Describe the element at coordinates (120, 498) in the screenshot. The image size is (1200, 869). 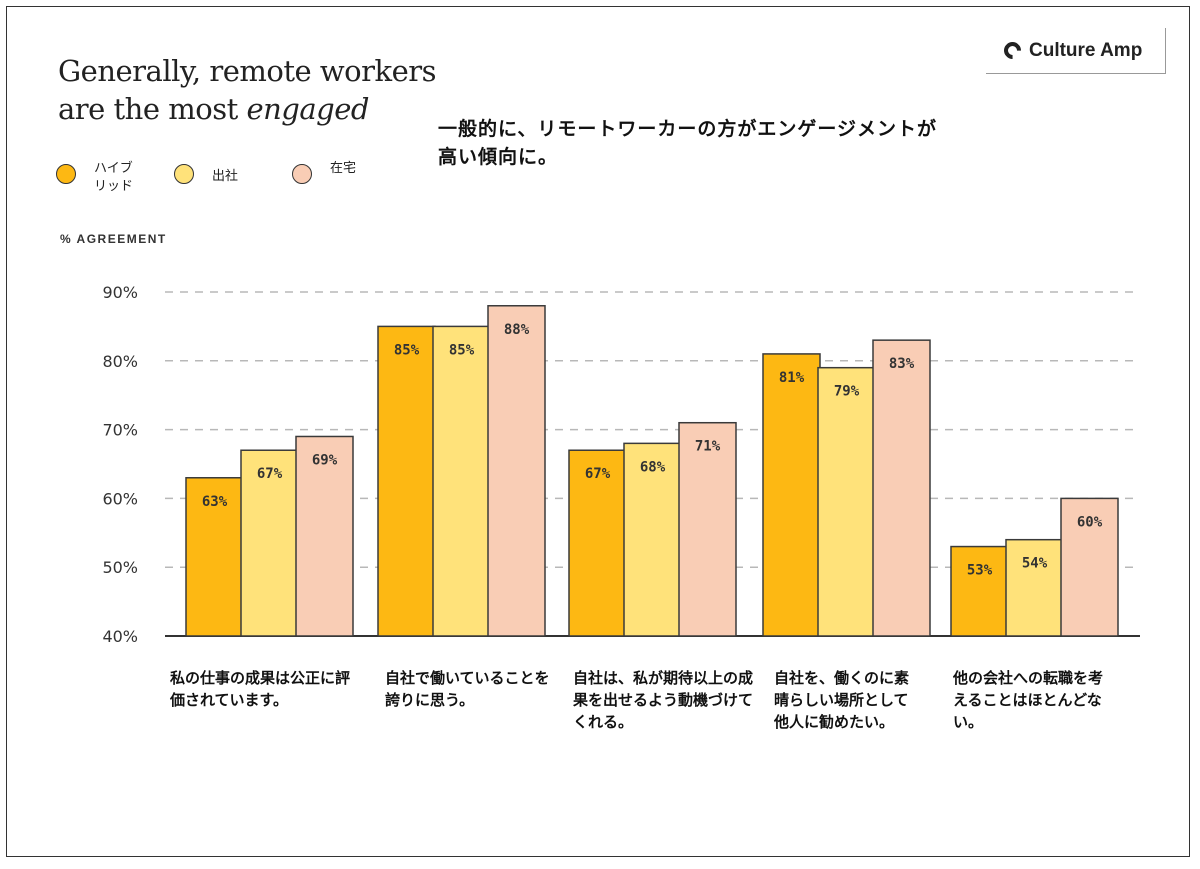
I see `y-tick-label: 60%` at that location.